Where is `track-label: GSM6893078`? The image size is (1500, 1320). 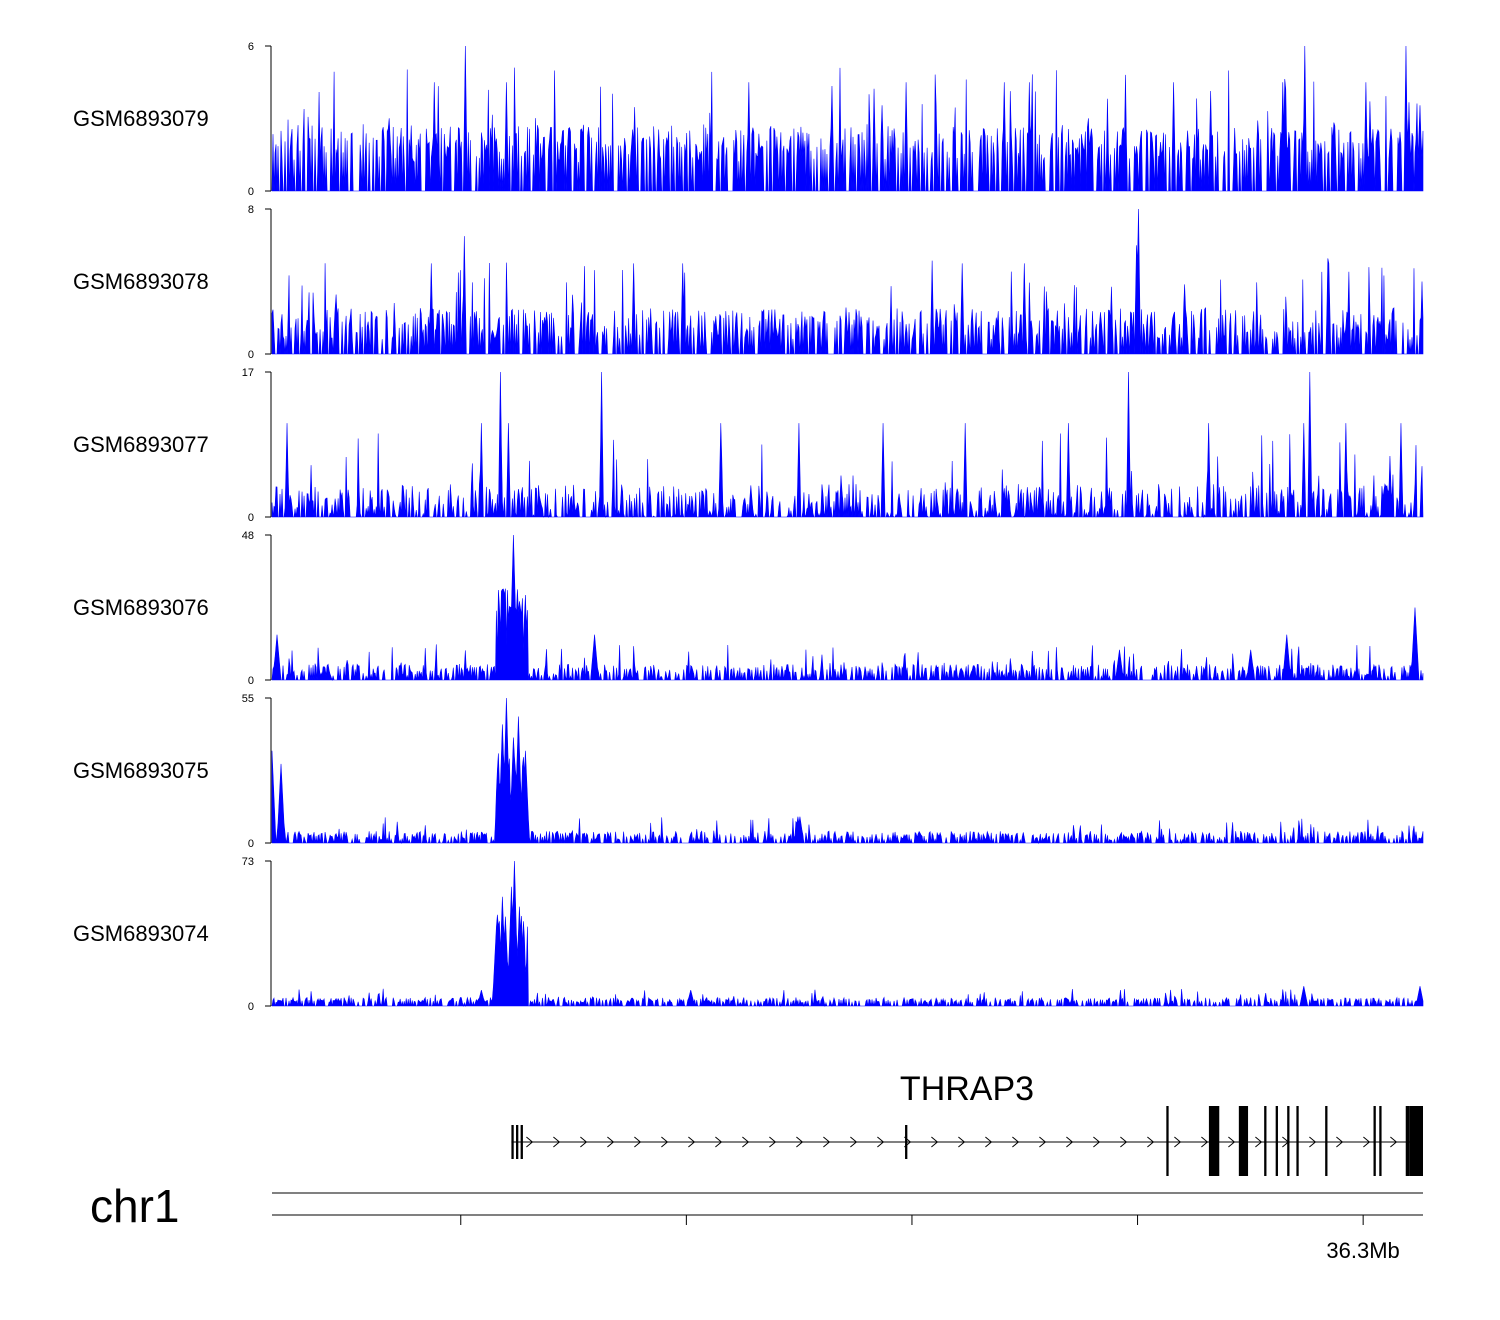
track-label: GSM6893078 is located at coordinates (141, 281).